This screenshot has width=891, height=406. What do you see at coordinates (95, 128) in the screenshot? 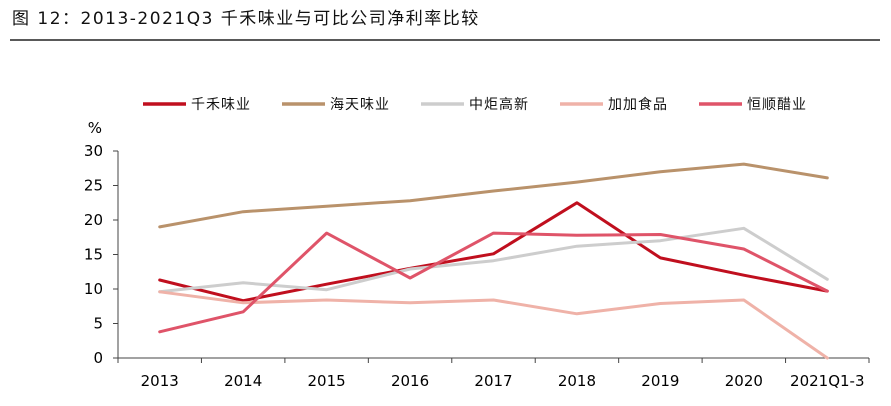
I see `y-axis-unit: %` at bounding box center [95, 128].